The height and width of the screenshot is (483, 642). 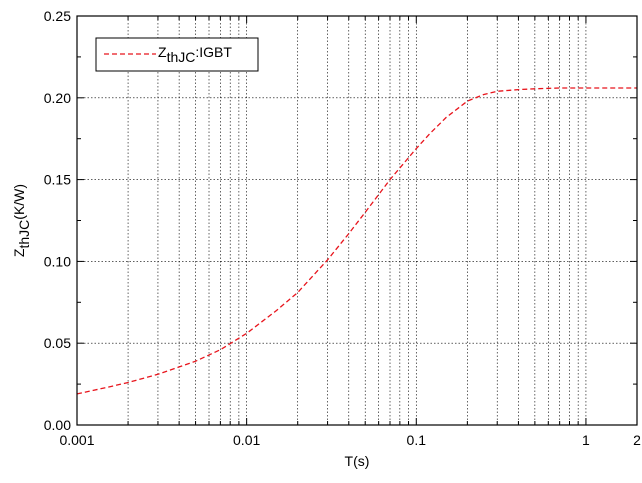 I want to click on y-axis-title-sub: thJC, so click(x=24, y=234).